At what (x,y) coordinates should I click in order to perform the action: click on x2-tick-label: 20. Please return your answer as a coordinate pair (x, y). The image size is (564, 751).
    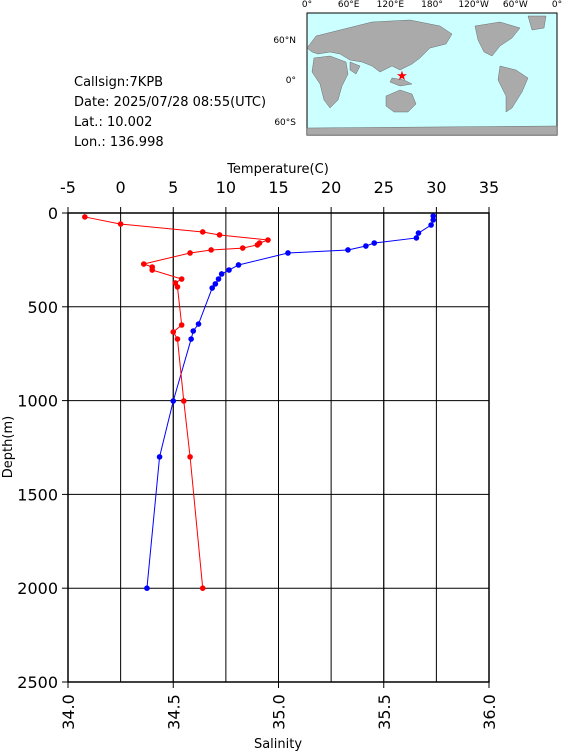
    Looking at the image, I should click on (331, 187).